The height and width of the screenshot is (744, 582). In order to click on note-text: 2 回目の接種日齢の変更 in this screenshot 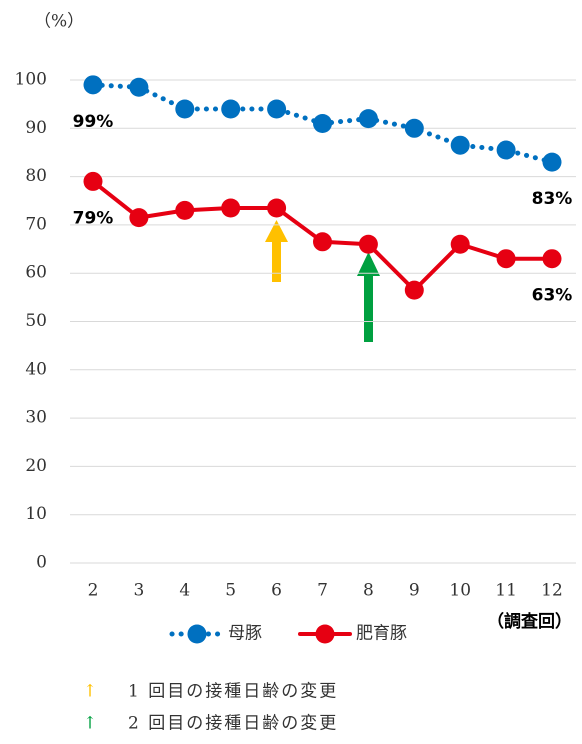, I will do `click(233, 724)`.